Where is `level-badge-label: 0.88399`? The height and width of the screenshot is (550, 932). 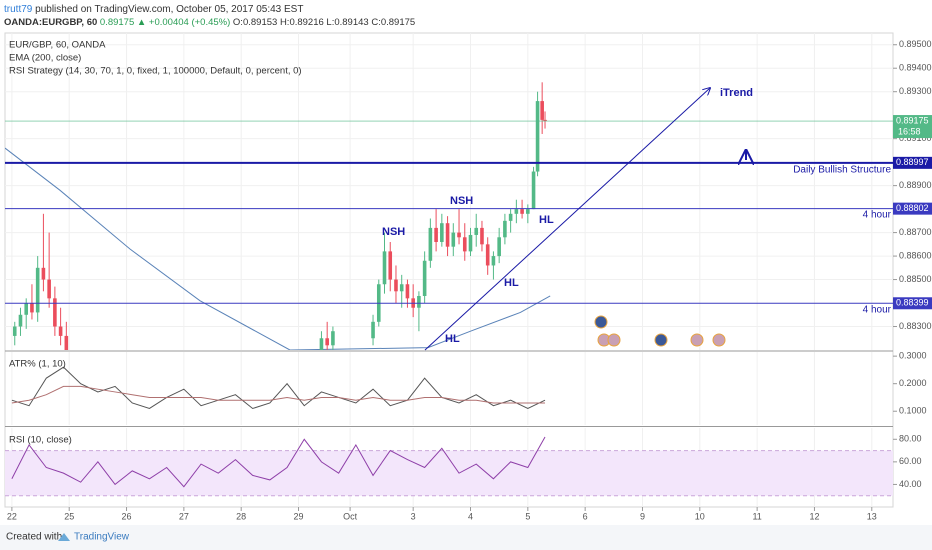 level-badge-label: 0.88399 is located at coordinates (912, 303).